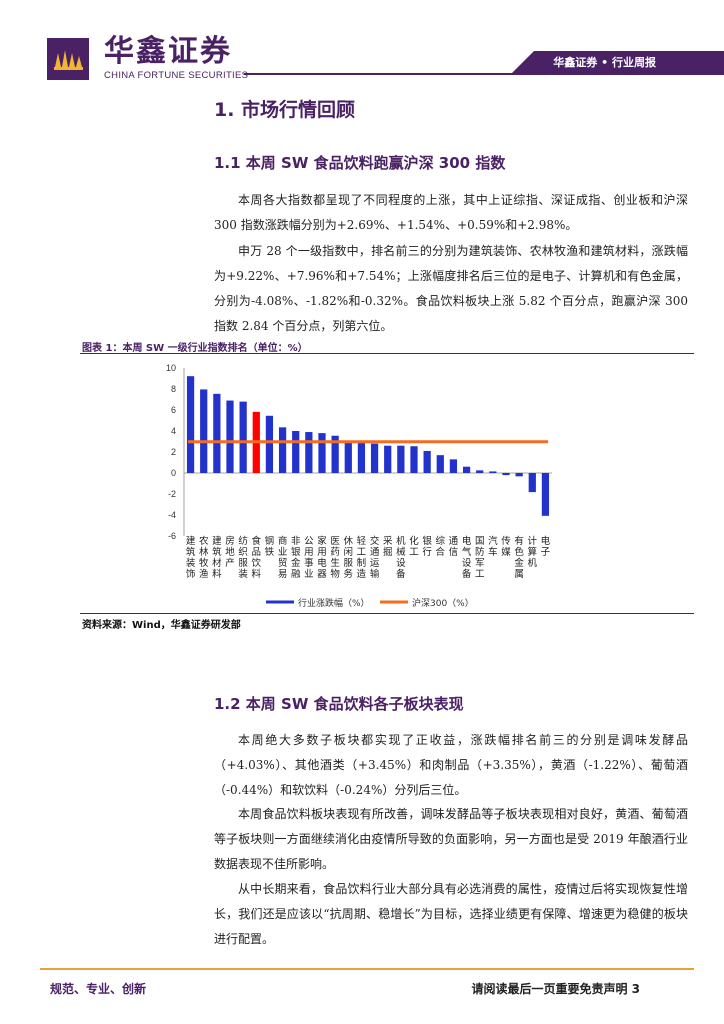 This screenshot has height=1024, width=724. I want to click on x-tick-label: 纺织服装, so click(243, 557).